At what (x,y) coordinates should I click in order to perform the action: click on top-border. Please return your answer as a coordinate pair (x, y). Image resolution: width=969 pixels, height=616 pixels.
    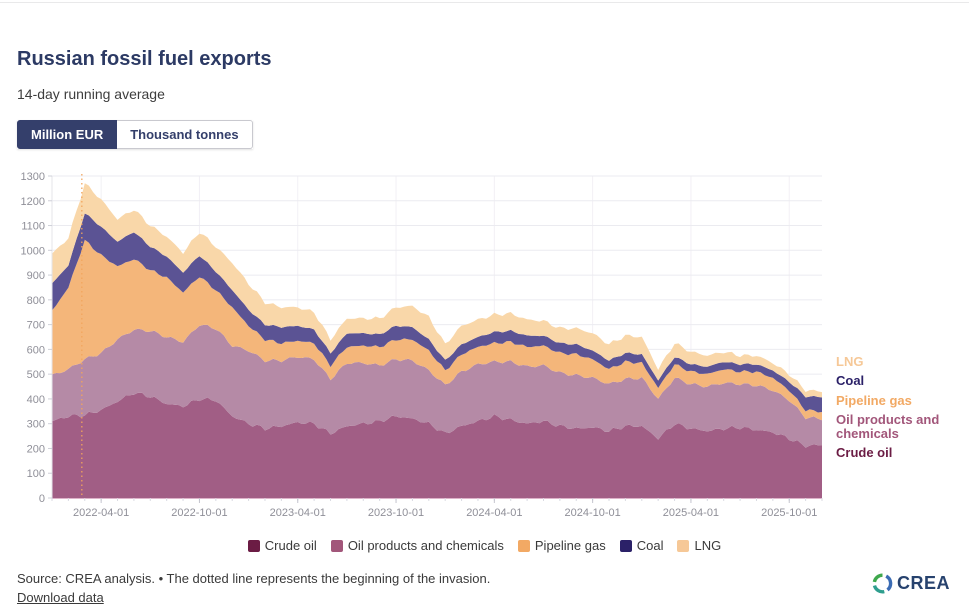
    Looking at the image, I should click on (484, 2).